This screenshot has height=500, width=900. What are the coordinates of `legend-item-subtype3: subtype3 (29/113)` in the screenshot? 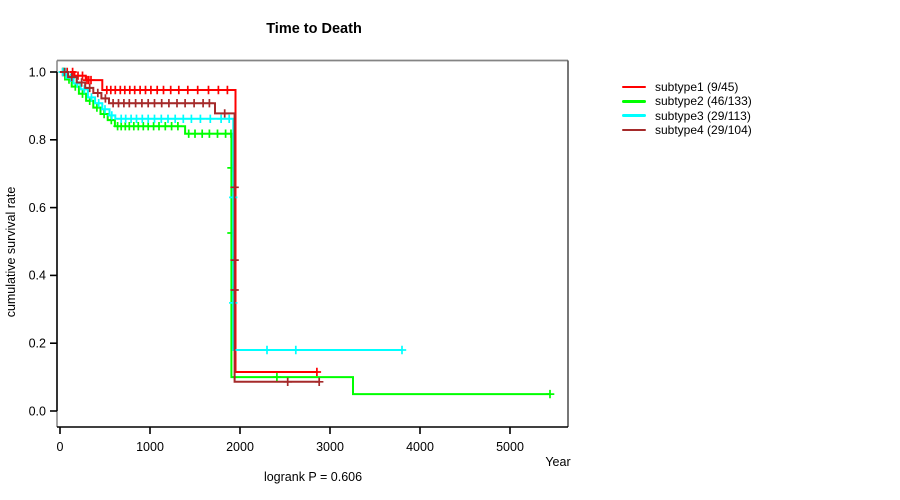 It's located at (687, 116).